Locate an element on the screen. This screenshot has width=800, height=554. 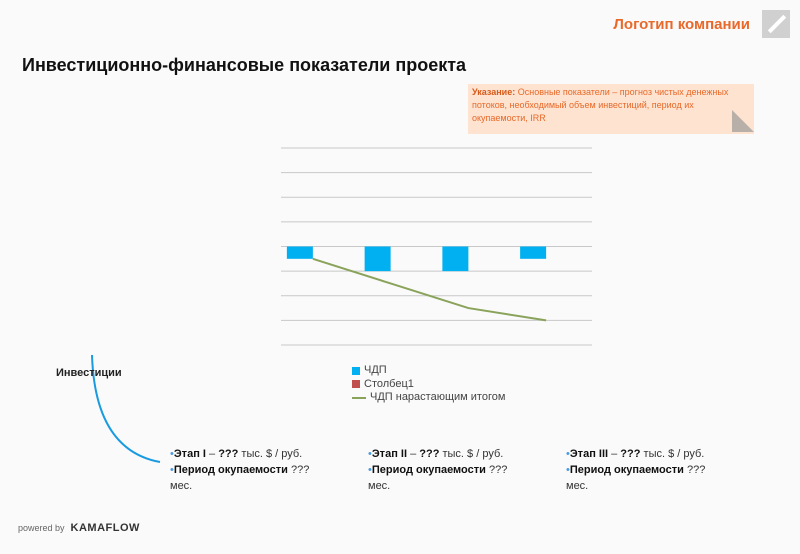
legend-item: ЧДП нарастающим итогом is located at coordinates (428, 398).